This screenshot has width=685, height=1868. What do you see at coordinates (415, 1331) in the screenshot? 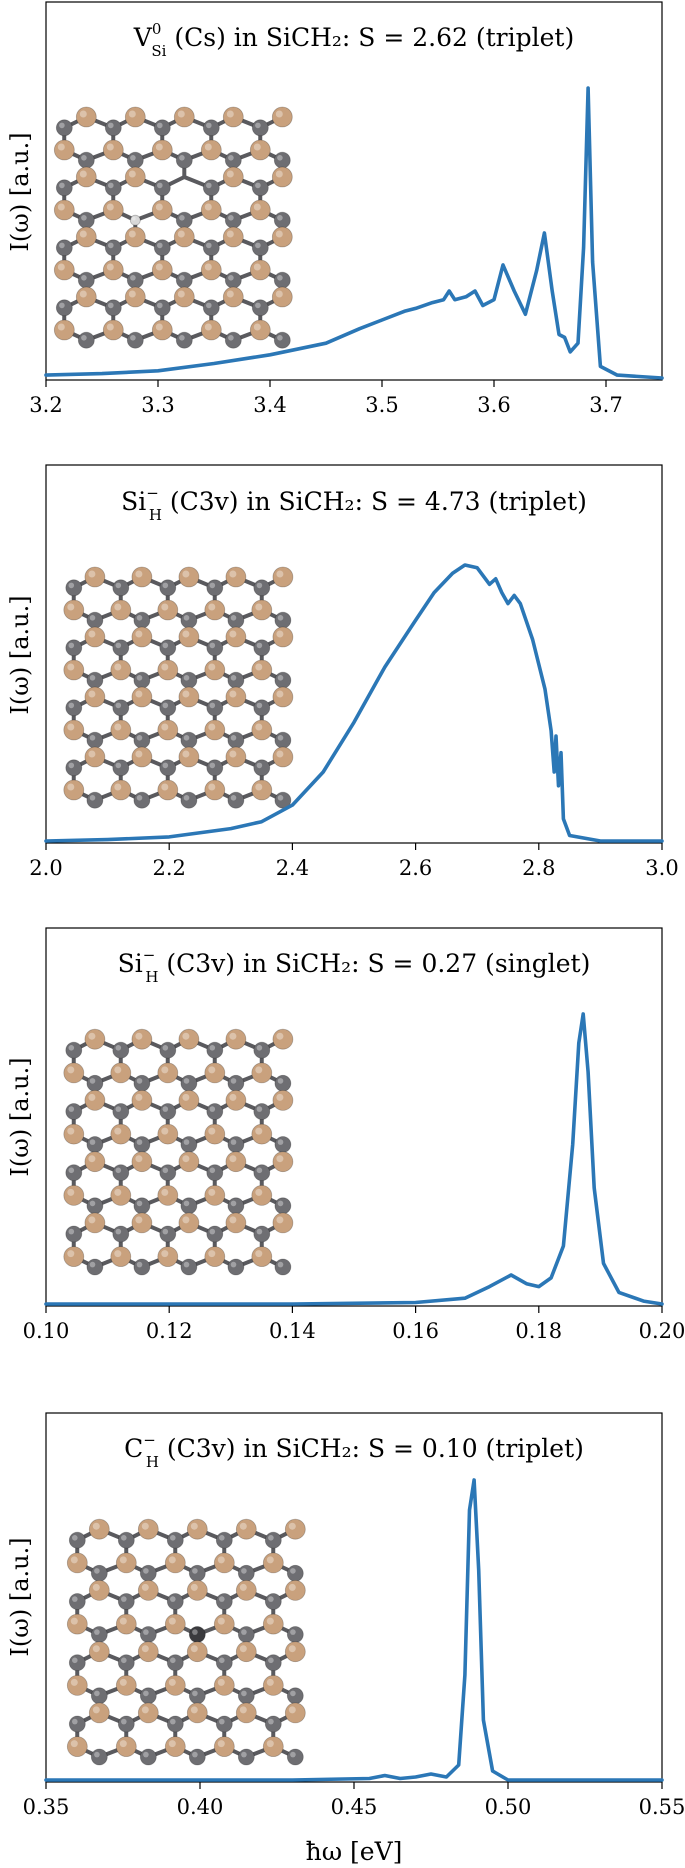
I see `panel-3-xtick-label-3: 0.16` at bounding box center [415, 1331].